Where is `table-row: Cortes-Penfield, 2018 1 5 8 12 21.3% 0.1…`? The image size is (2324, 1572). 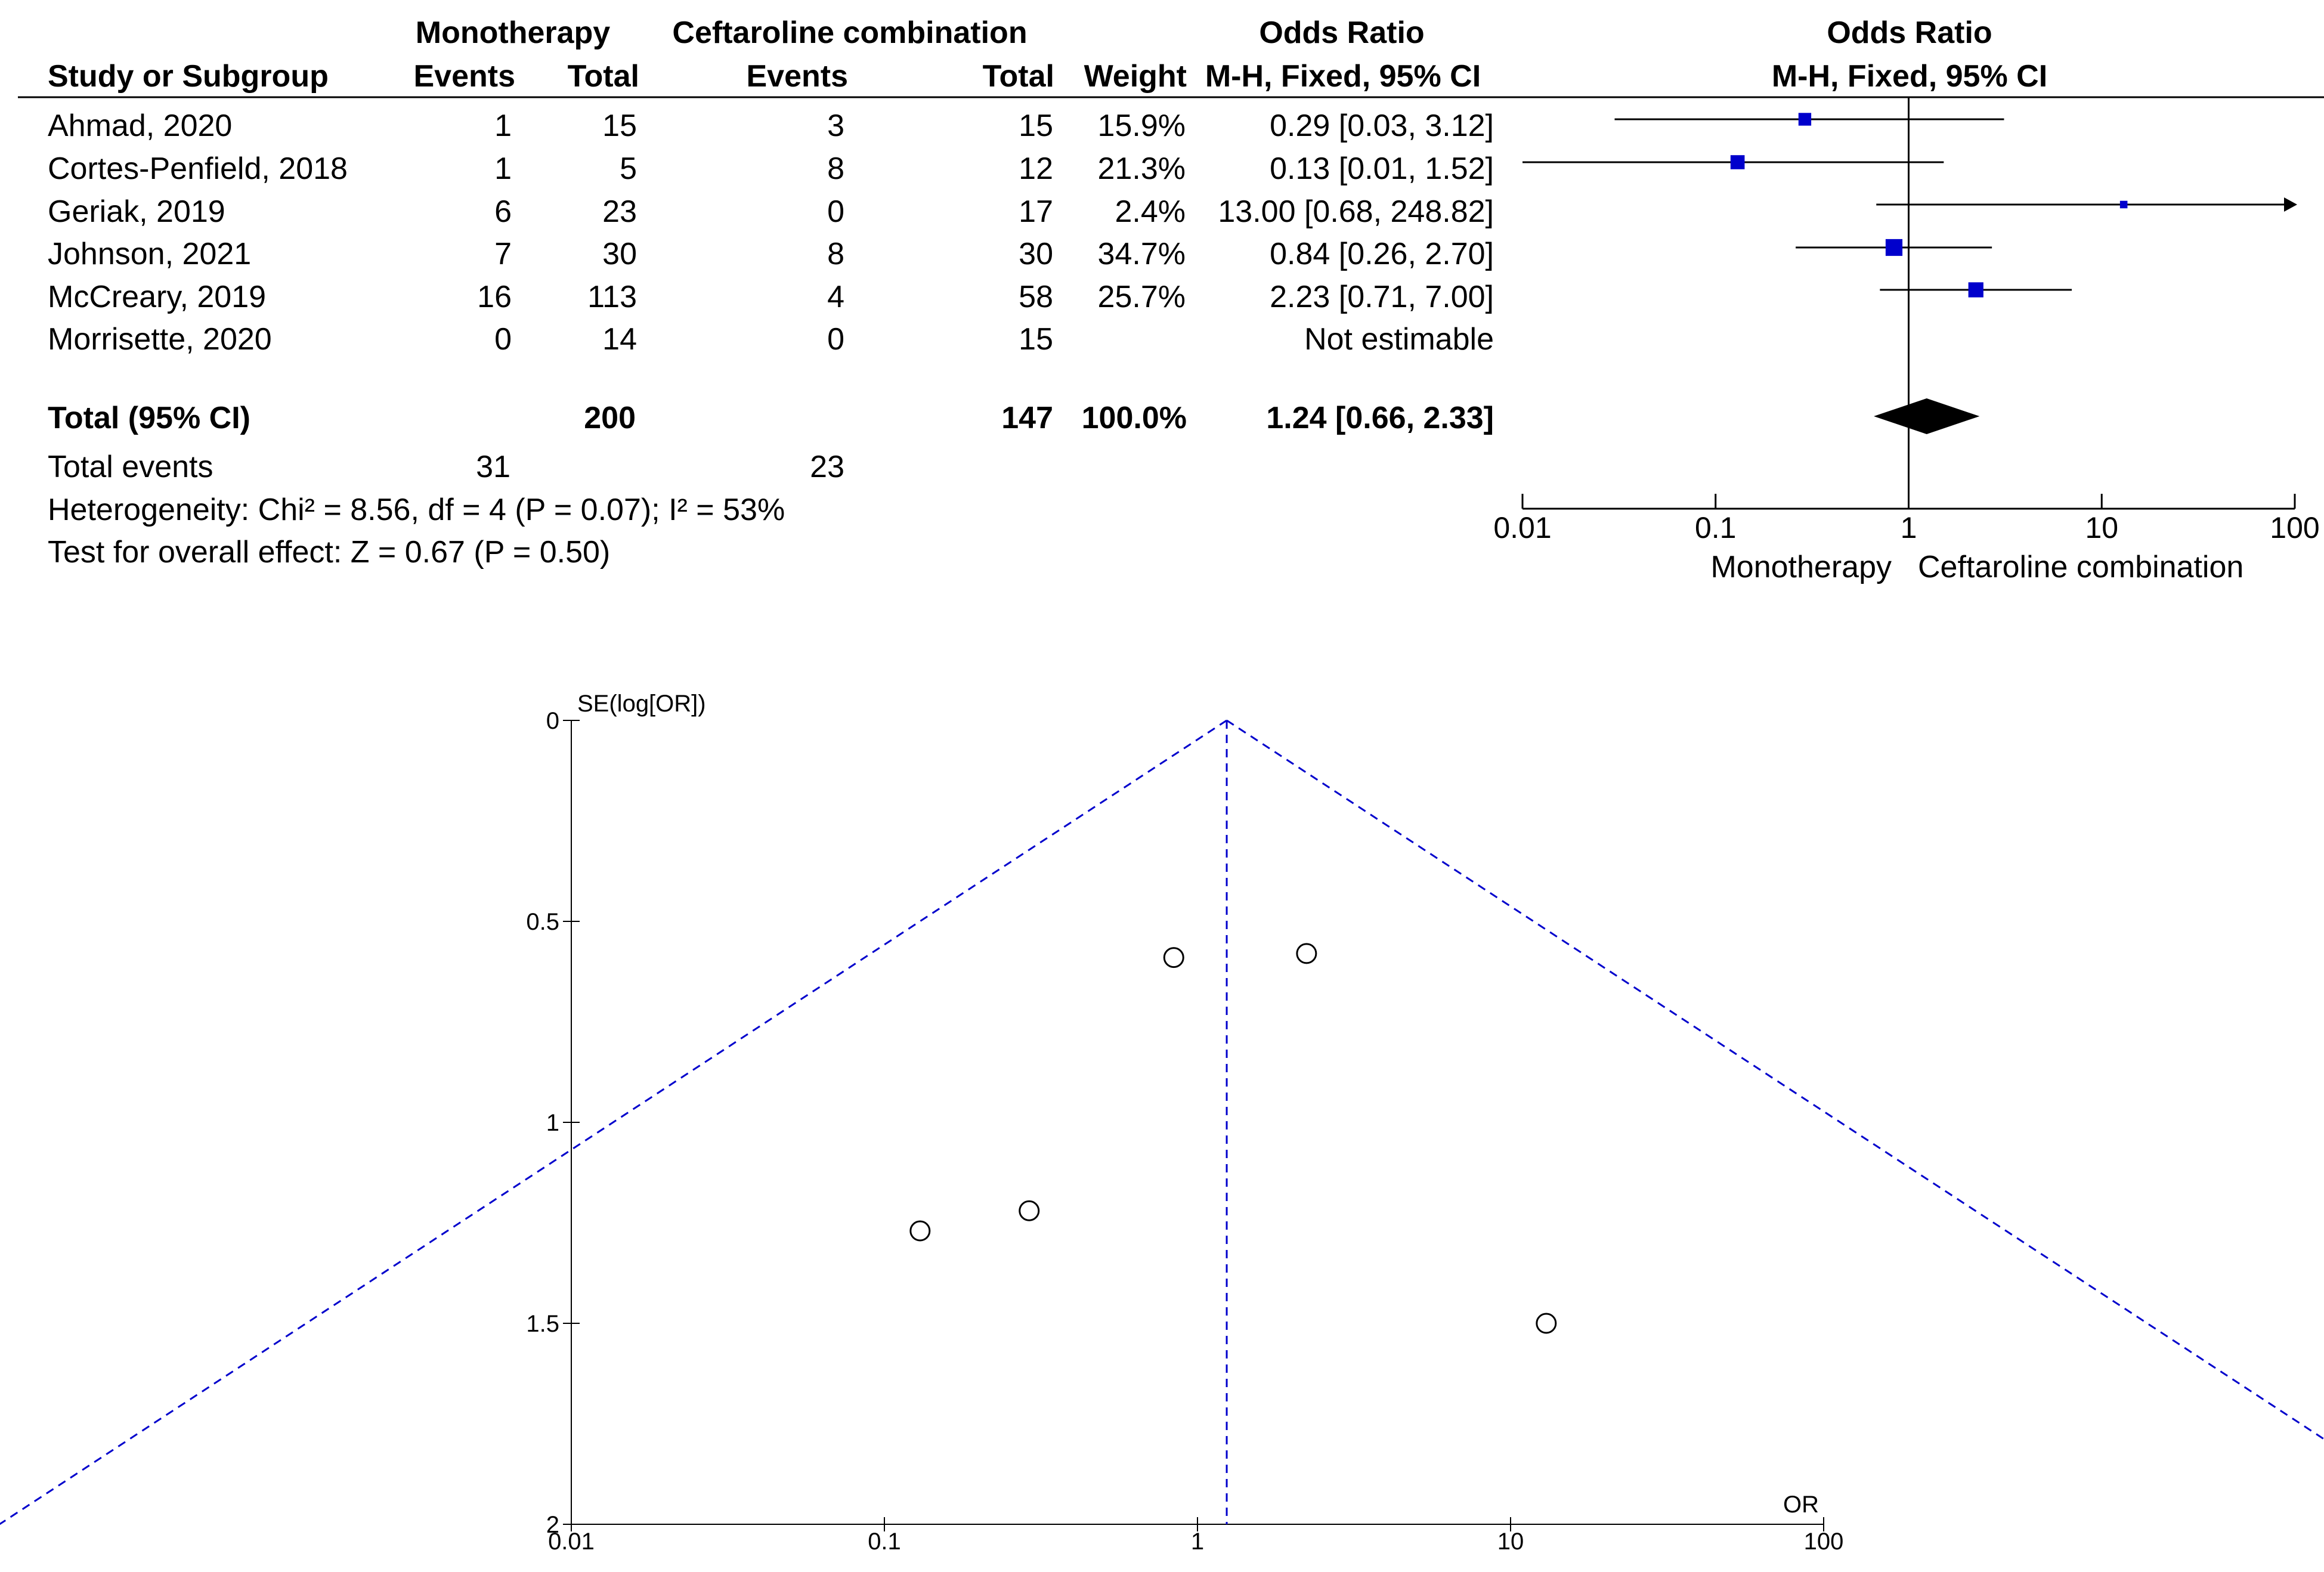
table-row: Cortes-Penfield, 2018 1 5 8 12 21.3% 0.1… is located at coordinates (771, 168).